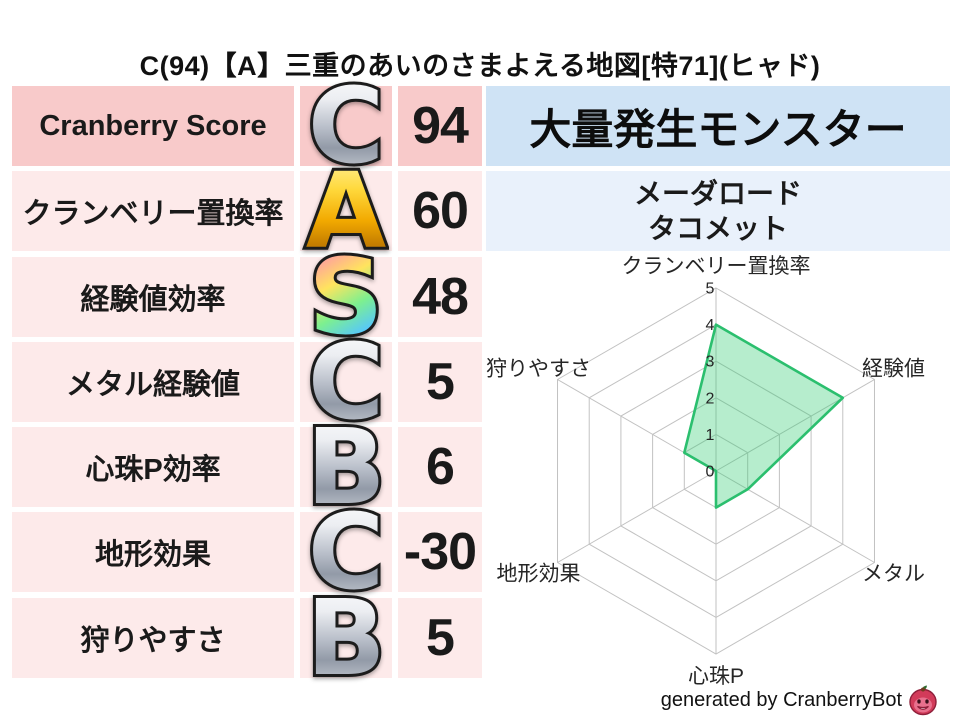 This screenshot has width=960, height=725. I want to click on monster-list: メーダロード タコメット, so click(718, 211).